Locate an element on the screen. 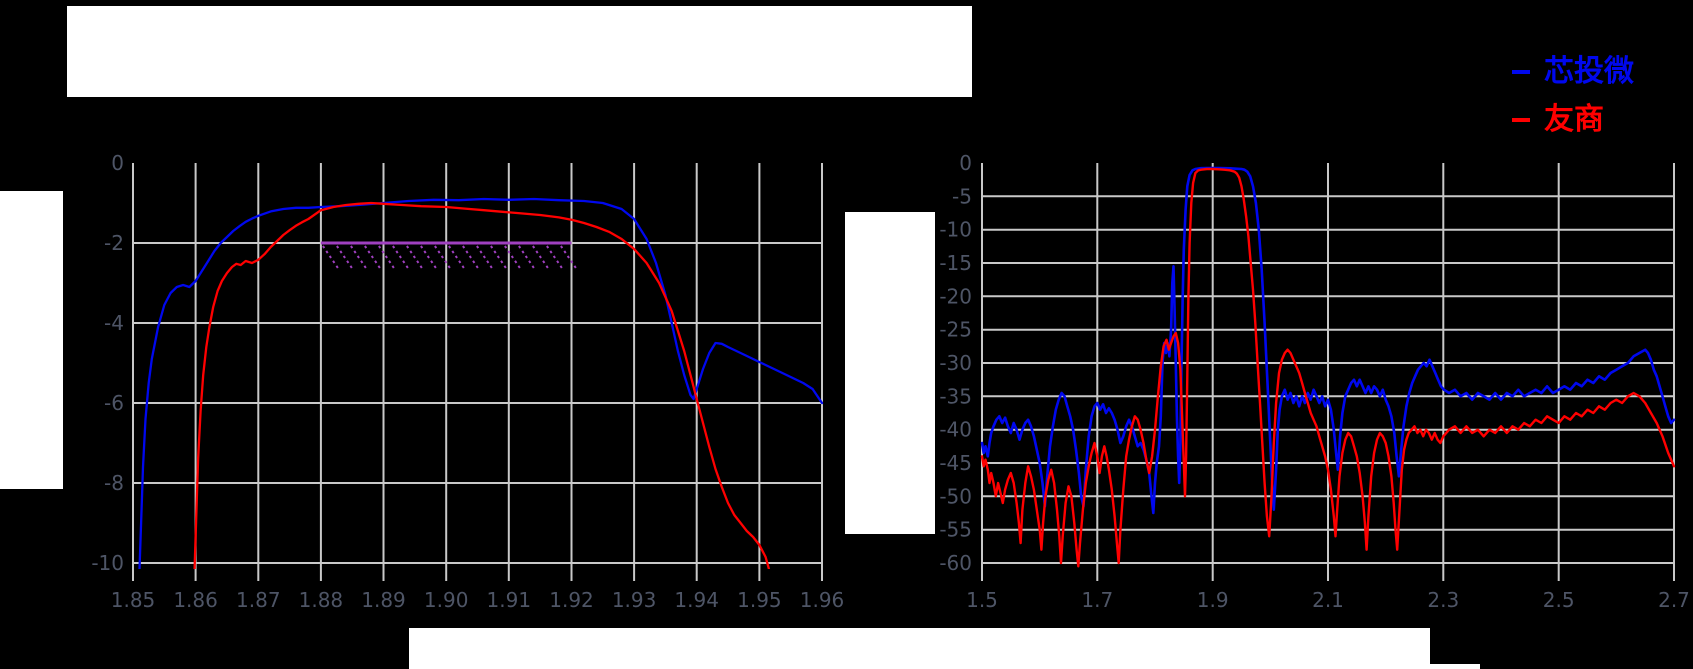  redaction-mask-between-charts is located at coordinates (890, 373).